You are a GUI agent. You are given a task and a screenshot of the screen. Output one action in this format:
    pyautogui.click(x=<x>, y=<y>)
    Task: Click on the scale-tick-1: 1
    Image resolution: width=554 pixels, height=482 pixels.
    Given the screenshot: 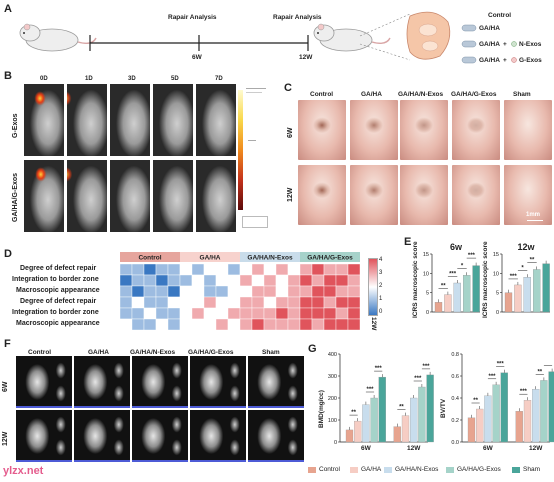 What is the action you would take?
    pyautogui.click(x=381, y=299)
    